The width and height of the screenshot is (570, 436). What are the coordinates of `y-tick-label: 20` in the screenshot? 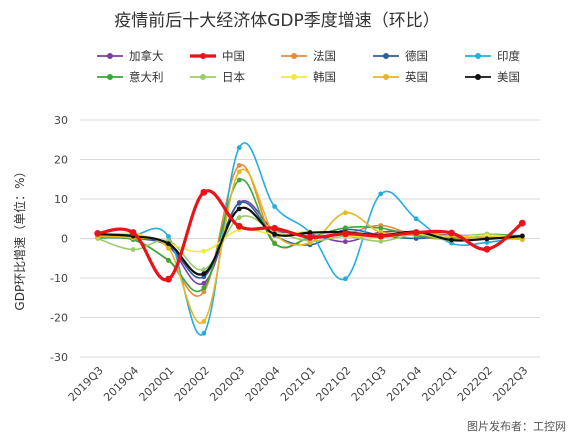 It's located at (61, 160).